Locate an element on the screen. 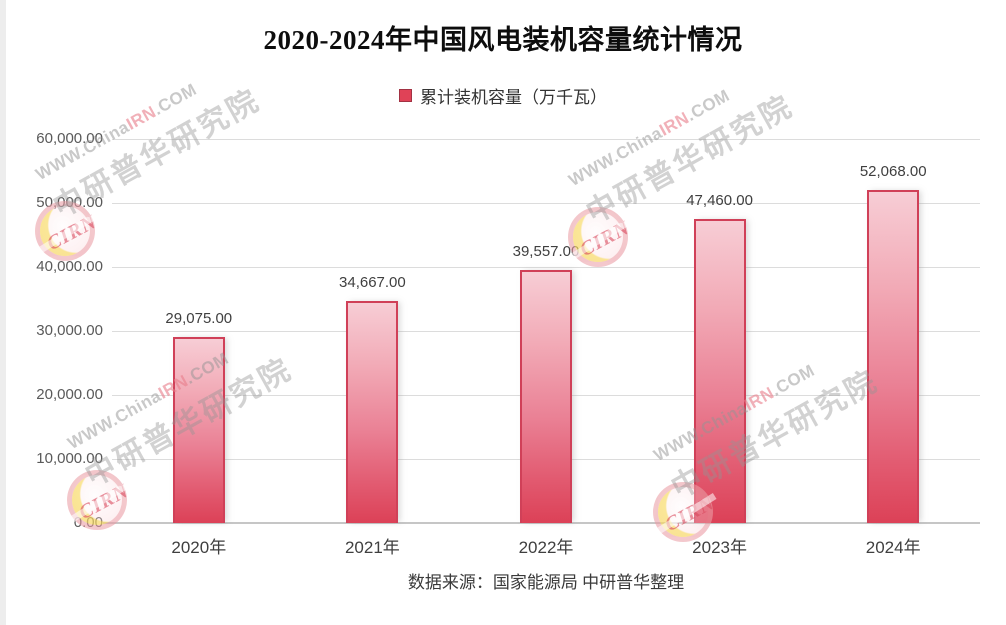 The width and height of the screenshot is (1006, 625). y-tick-label: 60,000.00 is located at coordinates (69, 138).